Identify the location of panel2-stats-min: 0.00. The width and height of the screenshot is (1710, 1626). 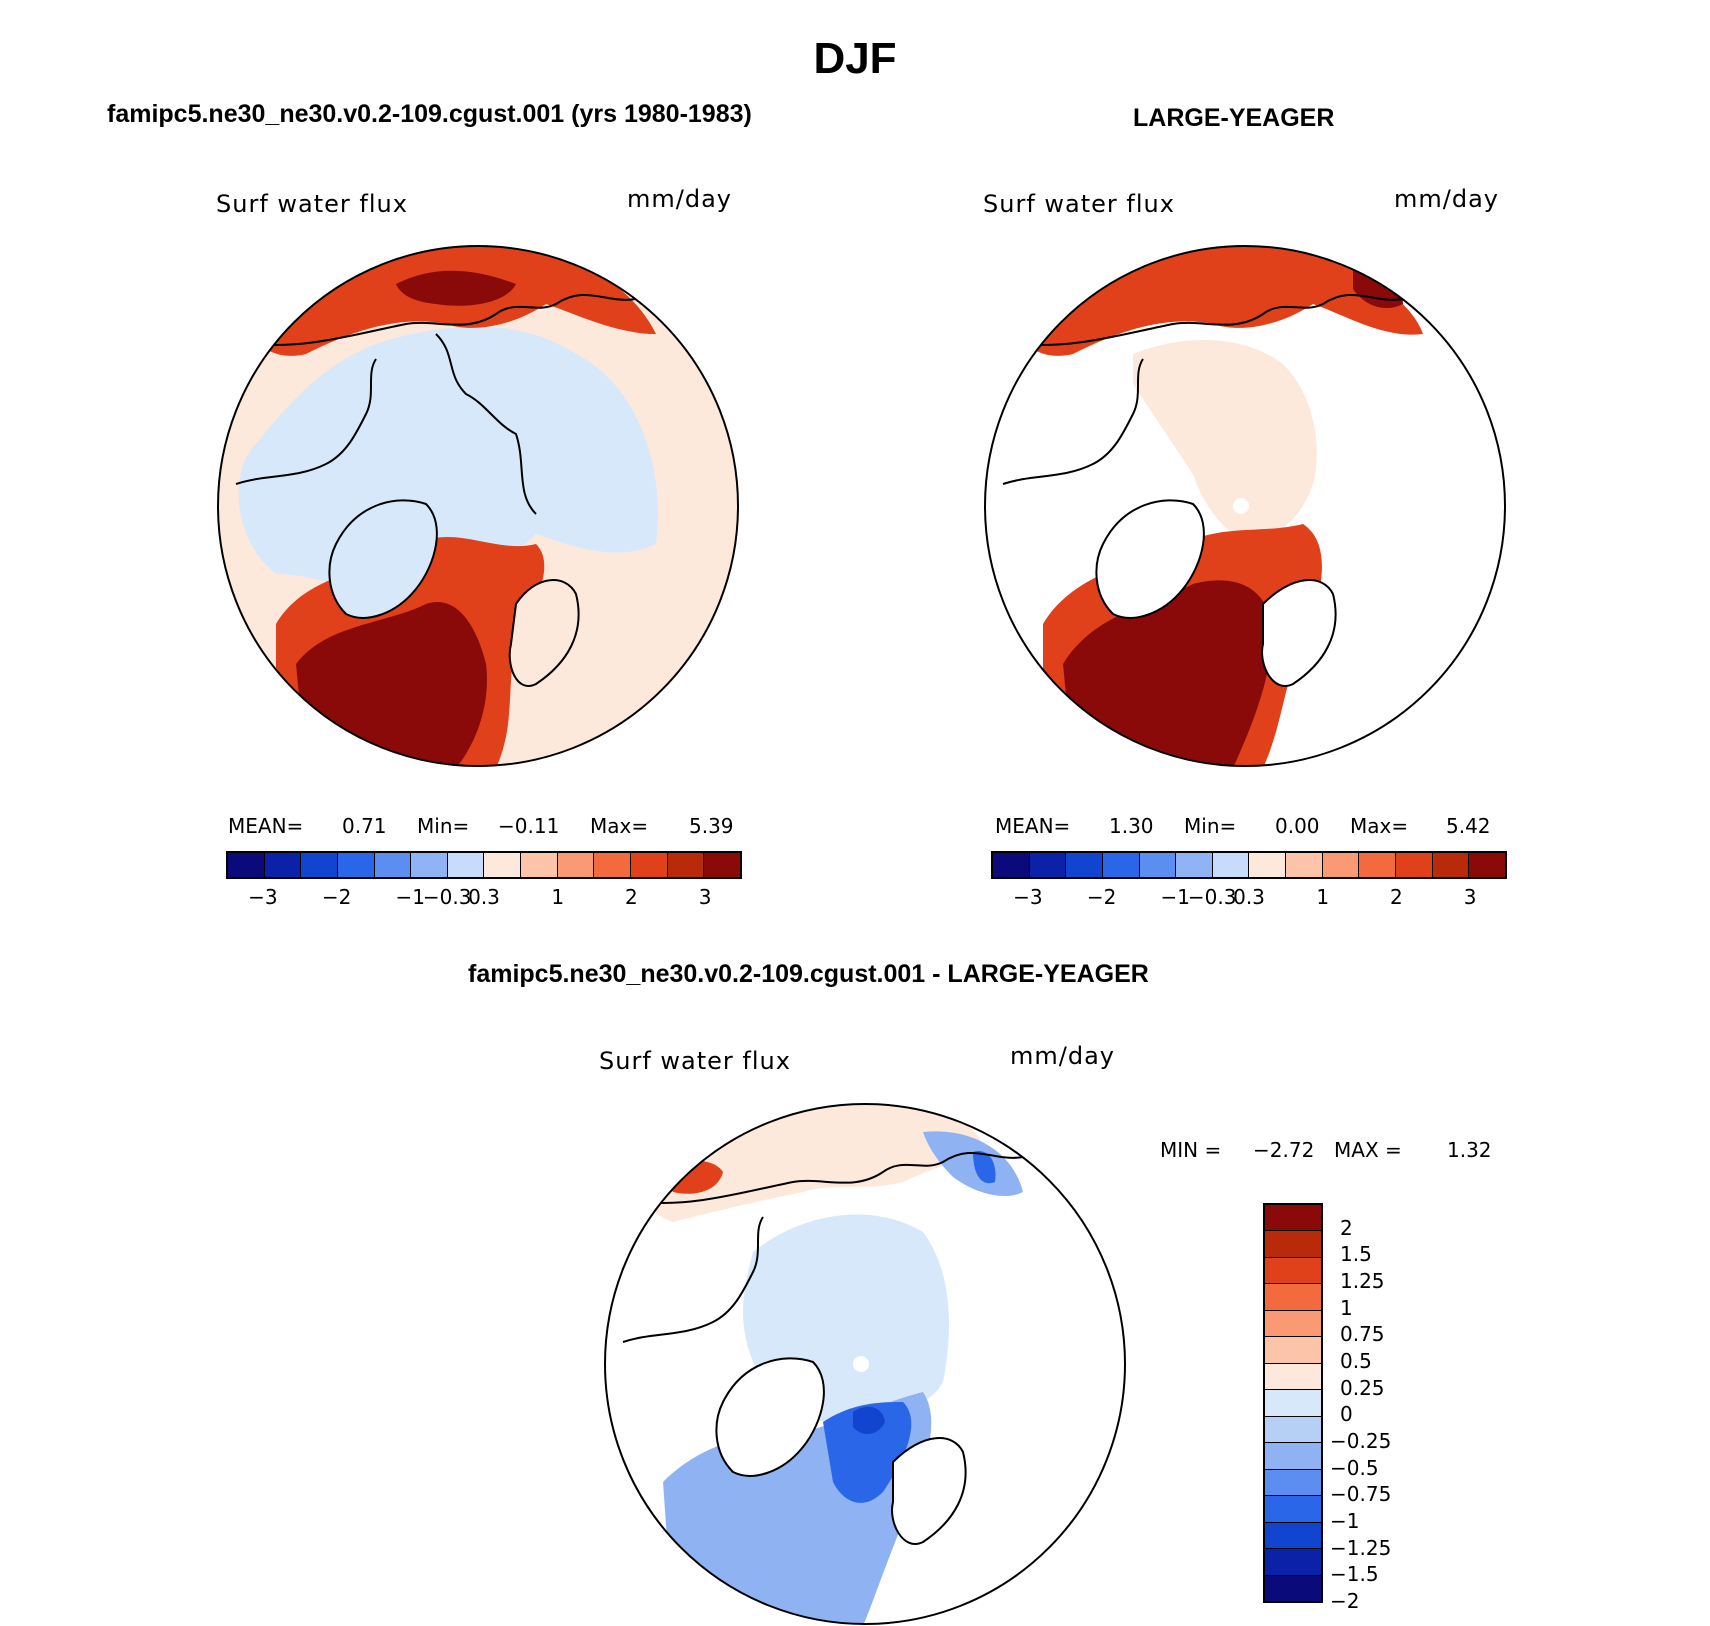
(1297, 826).